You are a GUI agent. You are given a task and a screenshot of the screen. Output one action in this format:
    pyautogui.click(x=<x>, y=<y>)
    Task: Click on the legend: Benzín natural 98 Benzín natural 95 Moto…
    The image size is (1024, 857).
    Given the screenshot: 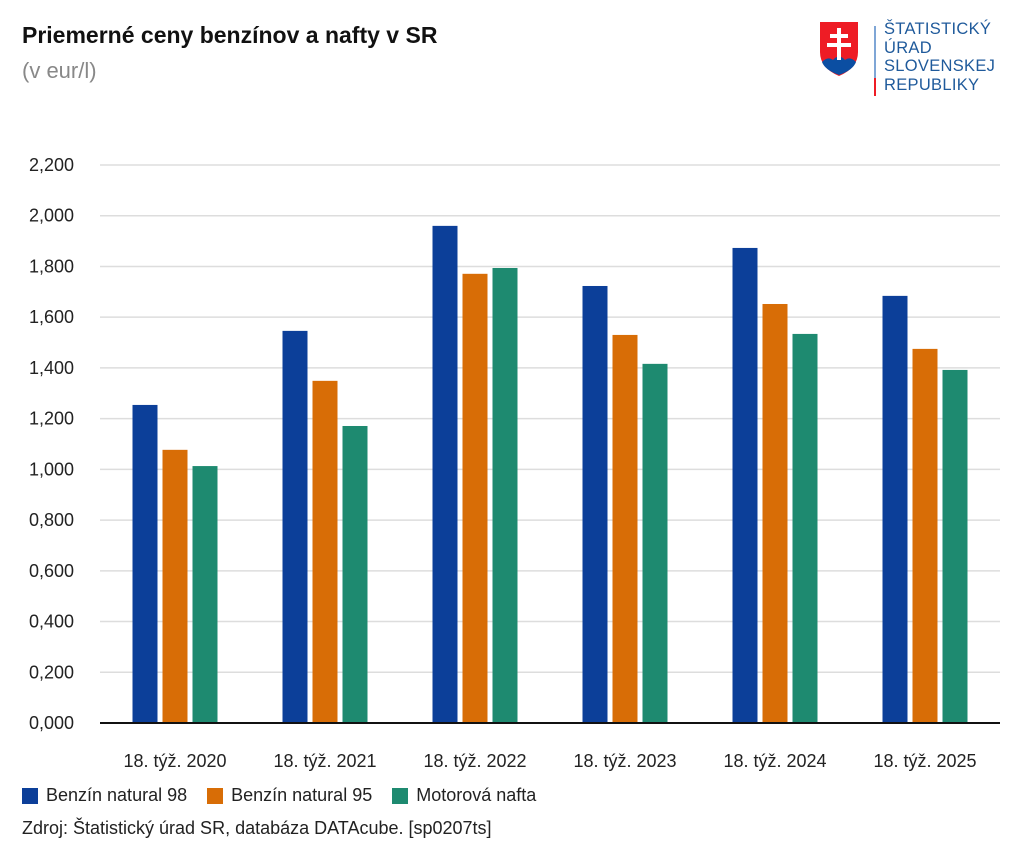 What is the action you would take?
    pyautogui.click(x=289, y=795)
    